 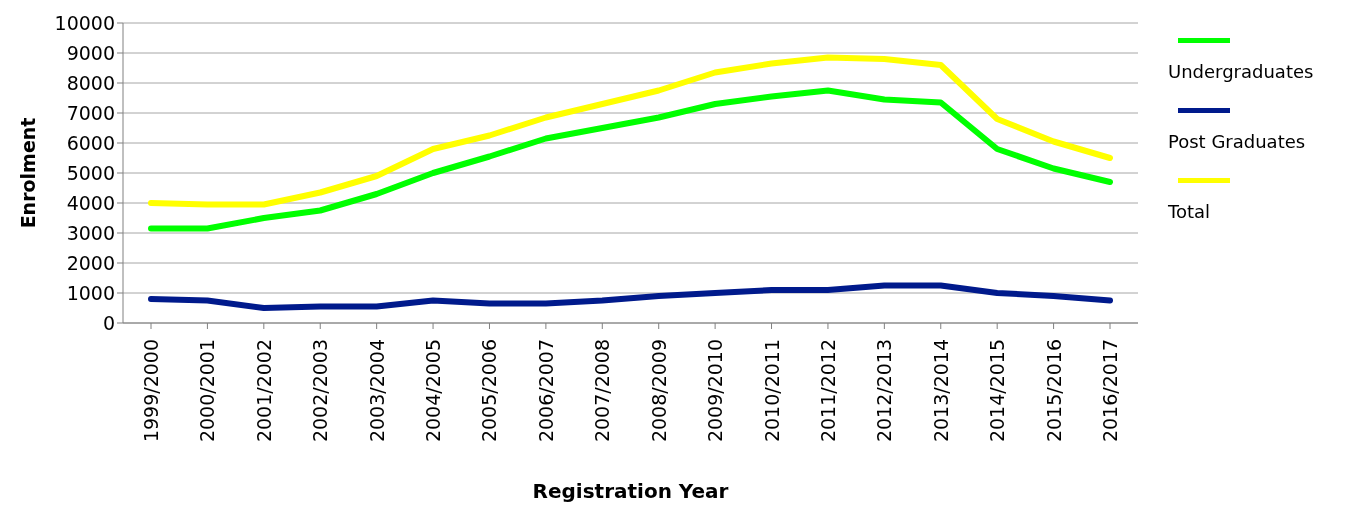 I want to click on x-tick-label: 2016/2017, so click(x=1110, y=391).